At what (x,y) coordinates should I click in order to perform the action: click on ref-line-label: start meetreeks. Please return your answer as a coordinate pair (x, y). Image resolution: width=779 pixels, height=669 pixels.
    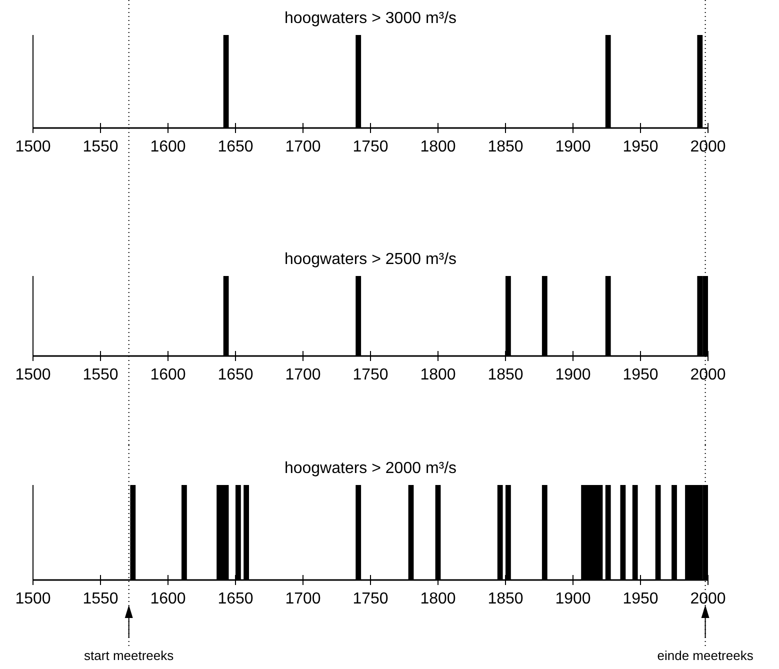
    Looking at the image, I should click on (129, 655).